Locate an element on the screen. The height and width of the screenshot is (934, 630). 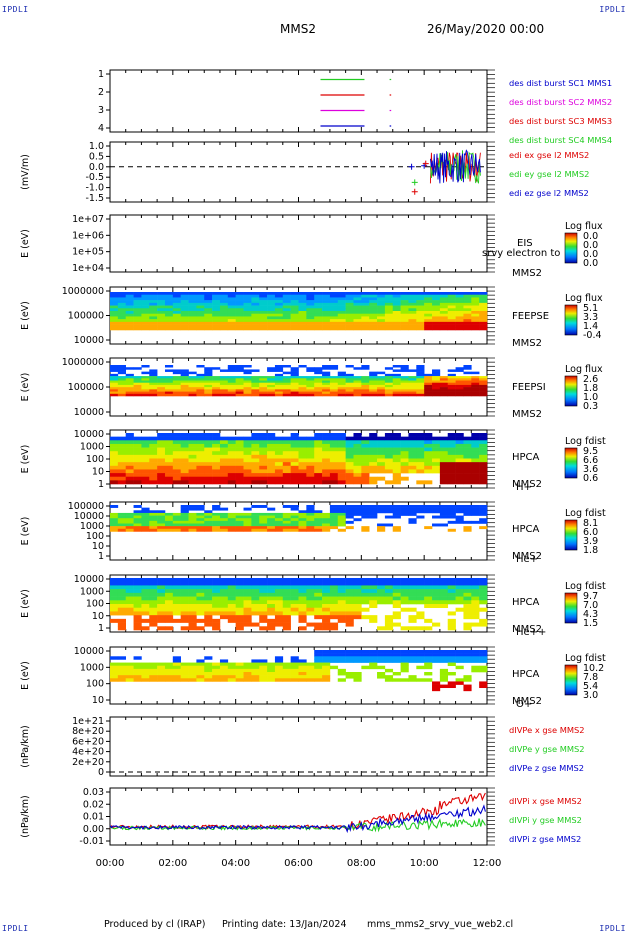
spectrogram-hpca-he is located at coordinates (299, 518).